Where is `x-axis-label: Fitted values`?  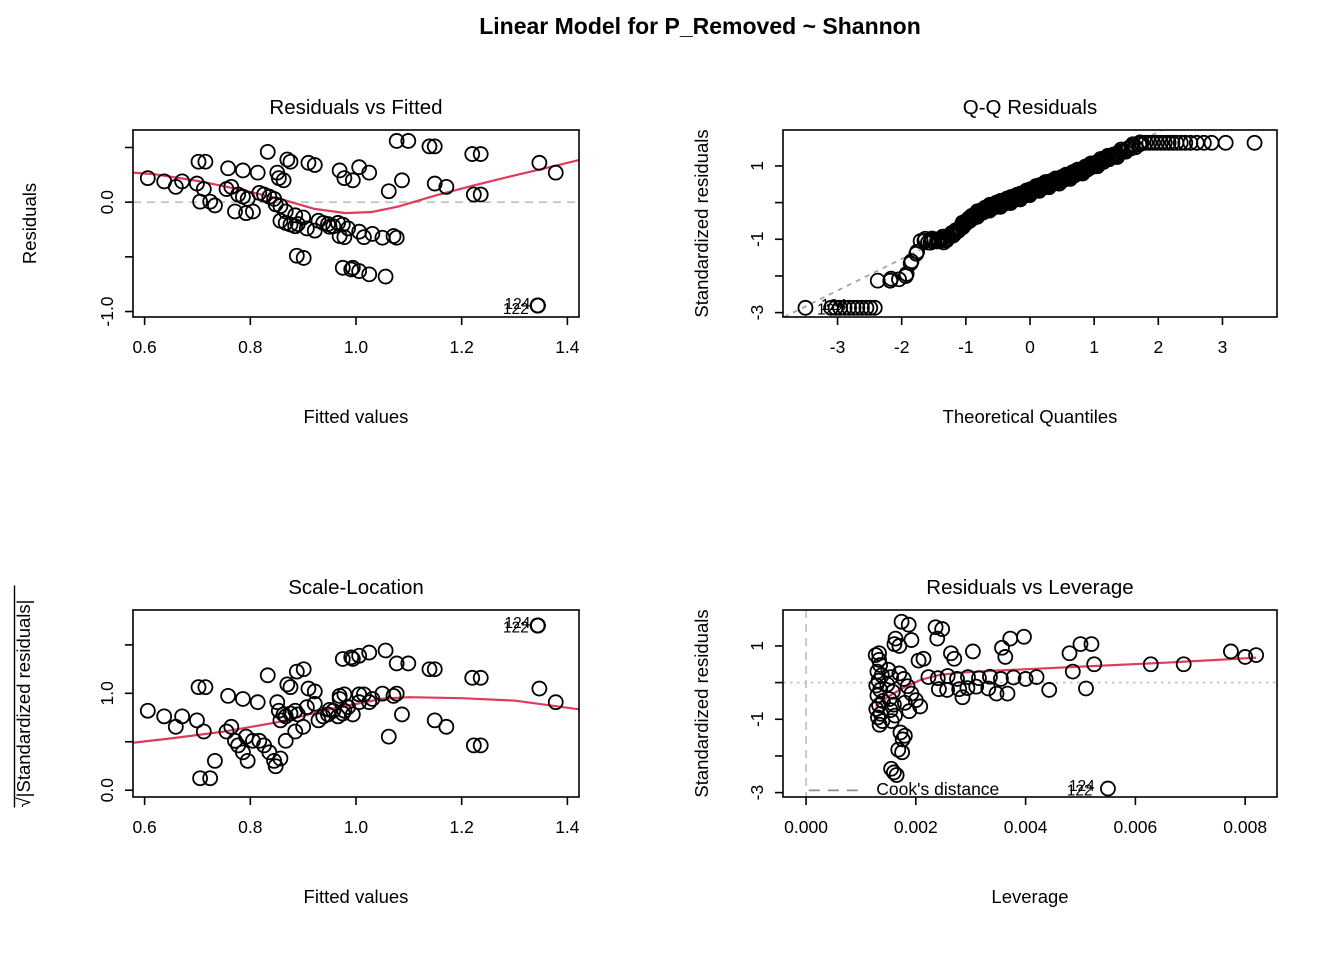 x-axis-label: Fitted values is located at coordinates (356, 896).